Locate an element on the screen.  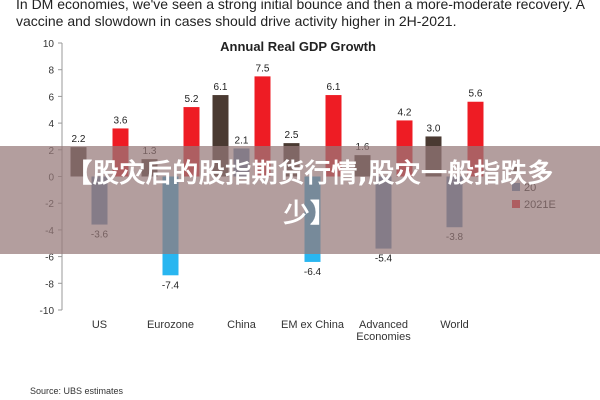
chart-title: Annual Real GDP Growth is located at coordinates (298, 46).